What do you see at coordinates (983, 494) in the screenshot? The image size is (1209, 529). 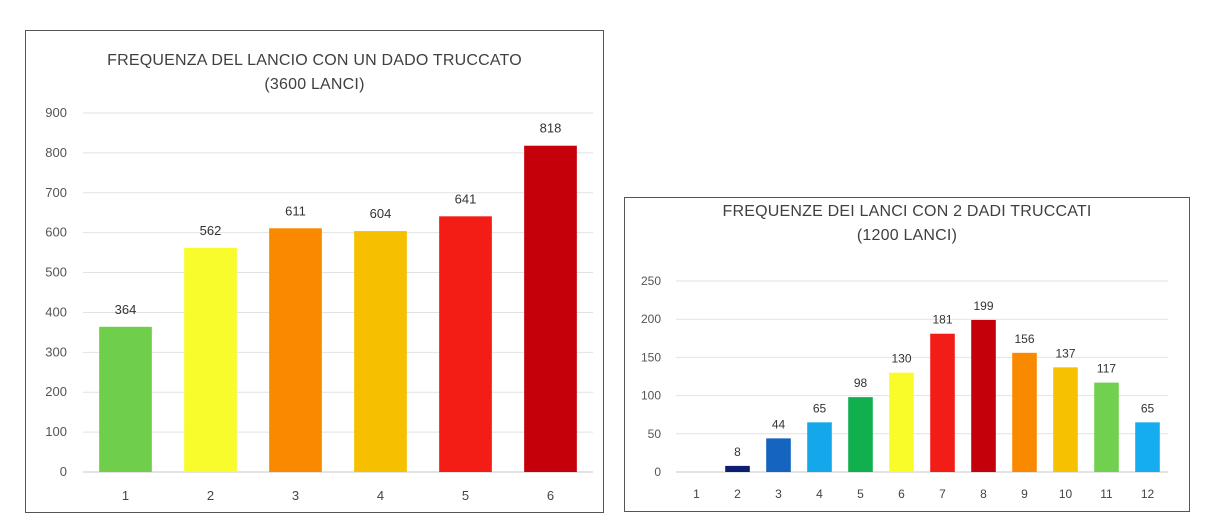 I see `x-tick-label: 8` at bounding box center [983, 494].